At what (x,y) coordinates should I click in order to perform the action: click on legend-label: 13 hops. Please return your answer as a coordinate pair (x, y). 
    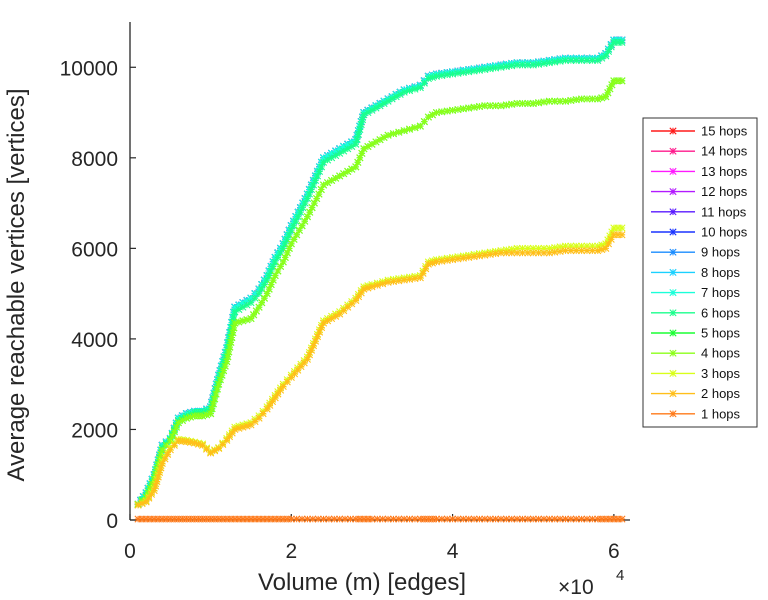
    Looking at the image, I should click on (724, 171).